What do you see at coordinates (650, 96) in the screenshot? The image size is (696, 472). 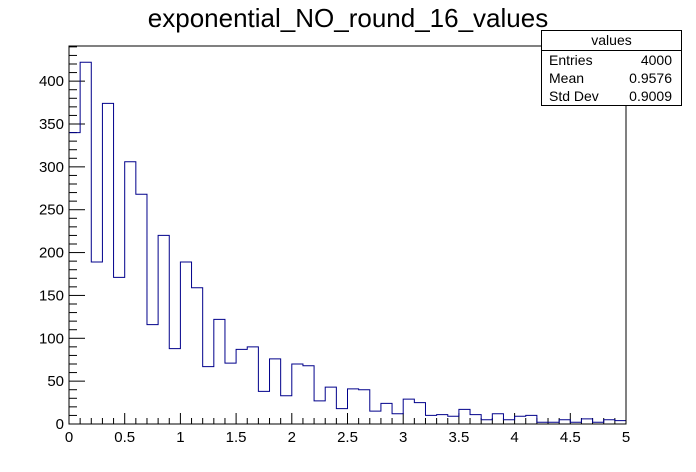 I see `stats-value: 0.9009` at bounding box center [650, 96].